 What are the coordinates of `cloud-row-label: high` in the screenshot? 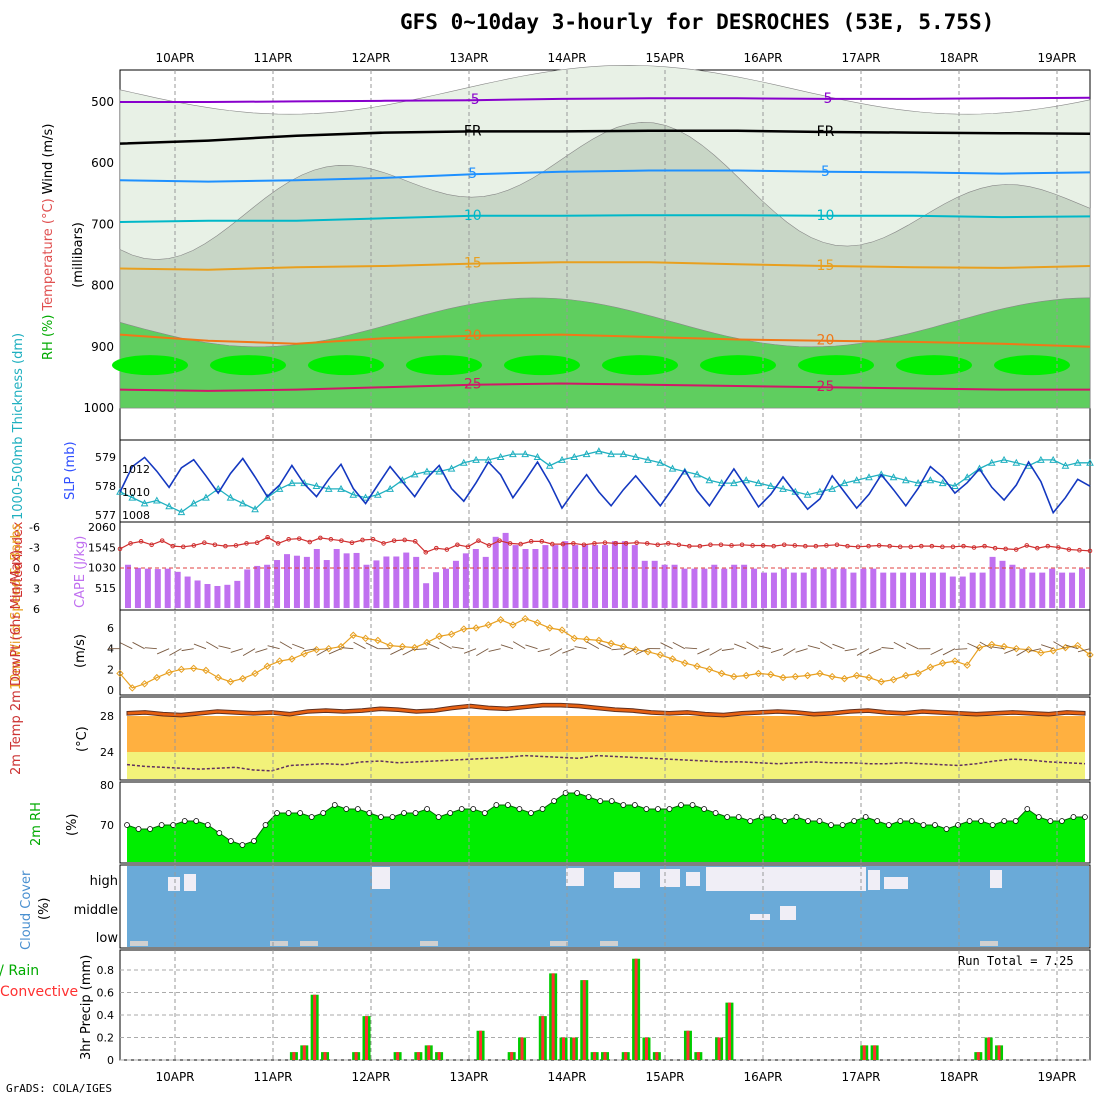 It's located at (104, 881).